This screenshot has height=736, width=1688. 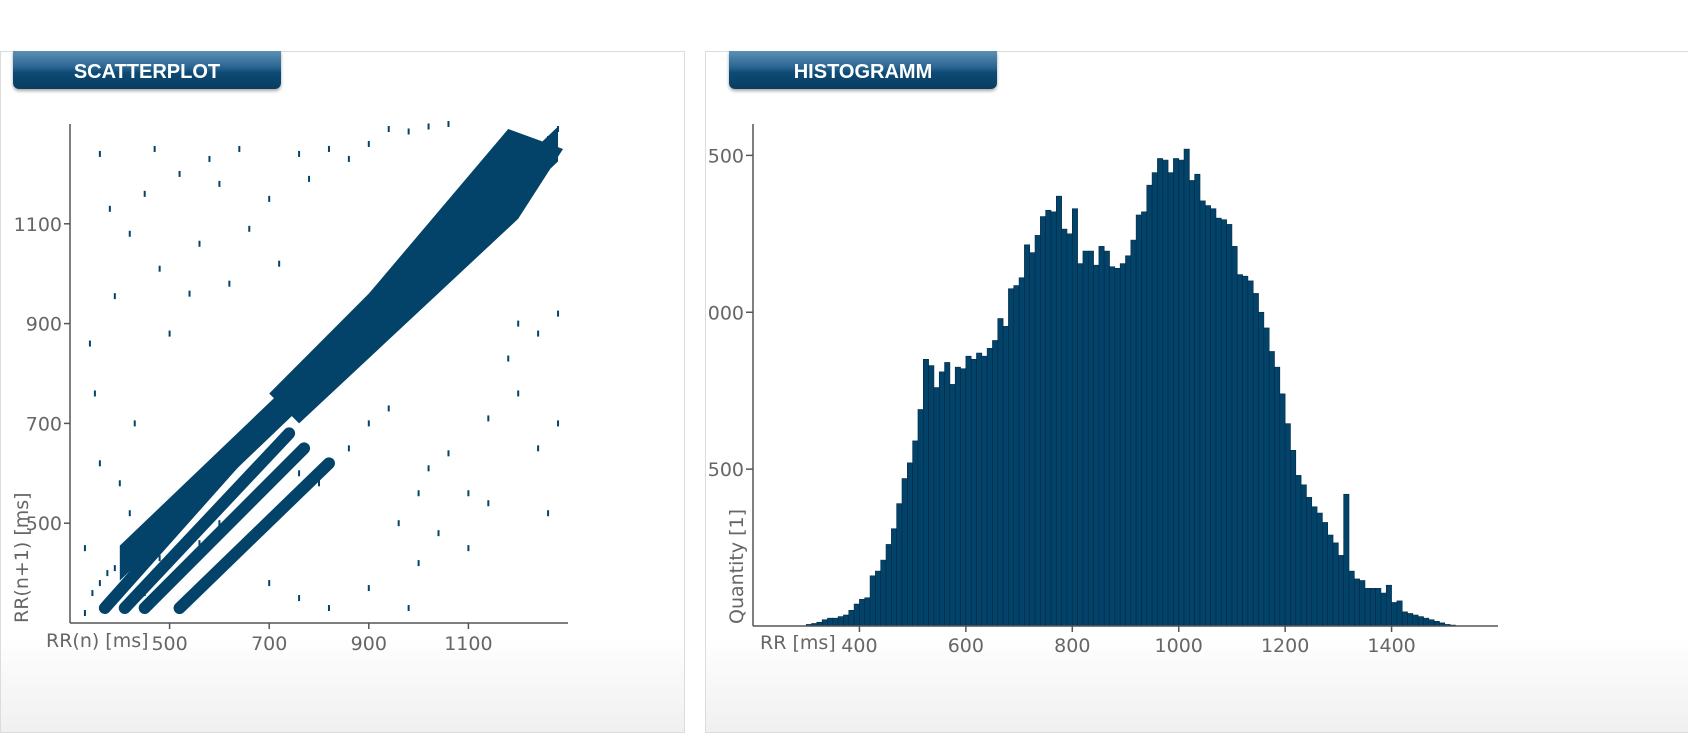 I want to click on histogram-y-tick-label: 1500, so click(x=725, y=156).